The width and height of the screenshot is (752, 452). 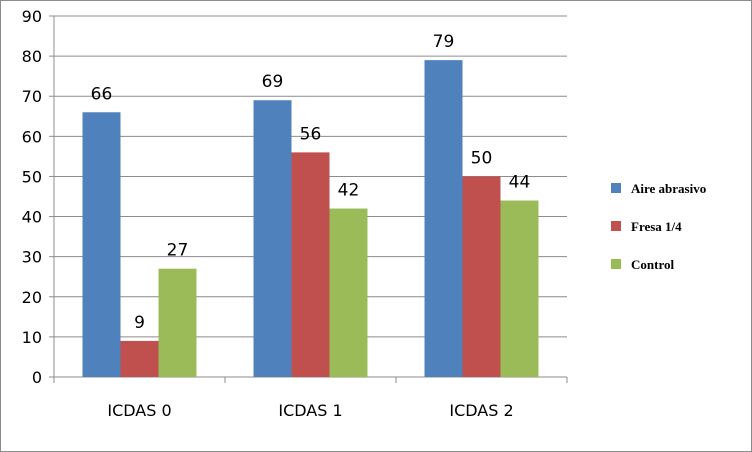 I want to click on data-label: 66, so click(x=102, y=94).